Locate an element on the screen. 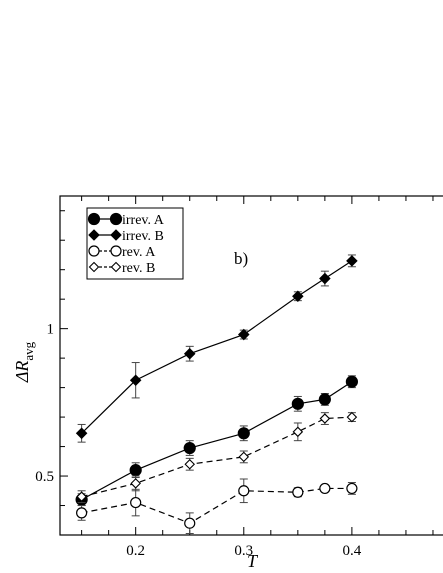  y-axis-title-main: ΔR is located at coordinates (22, 372).